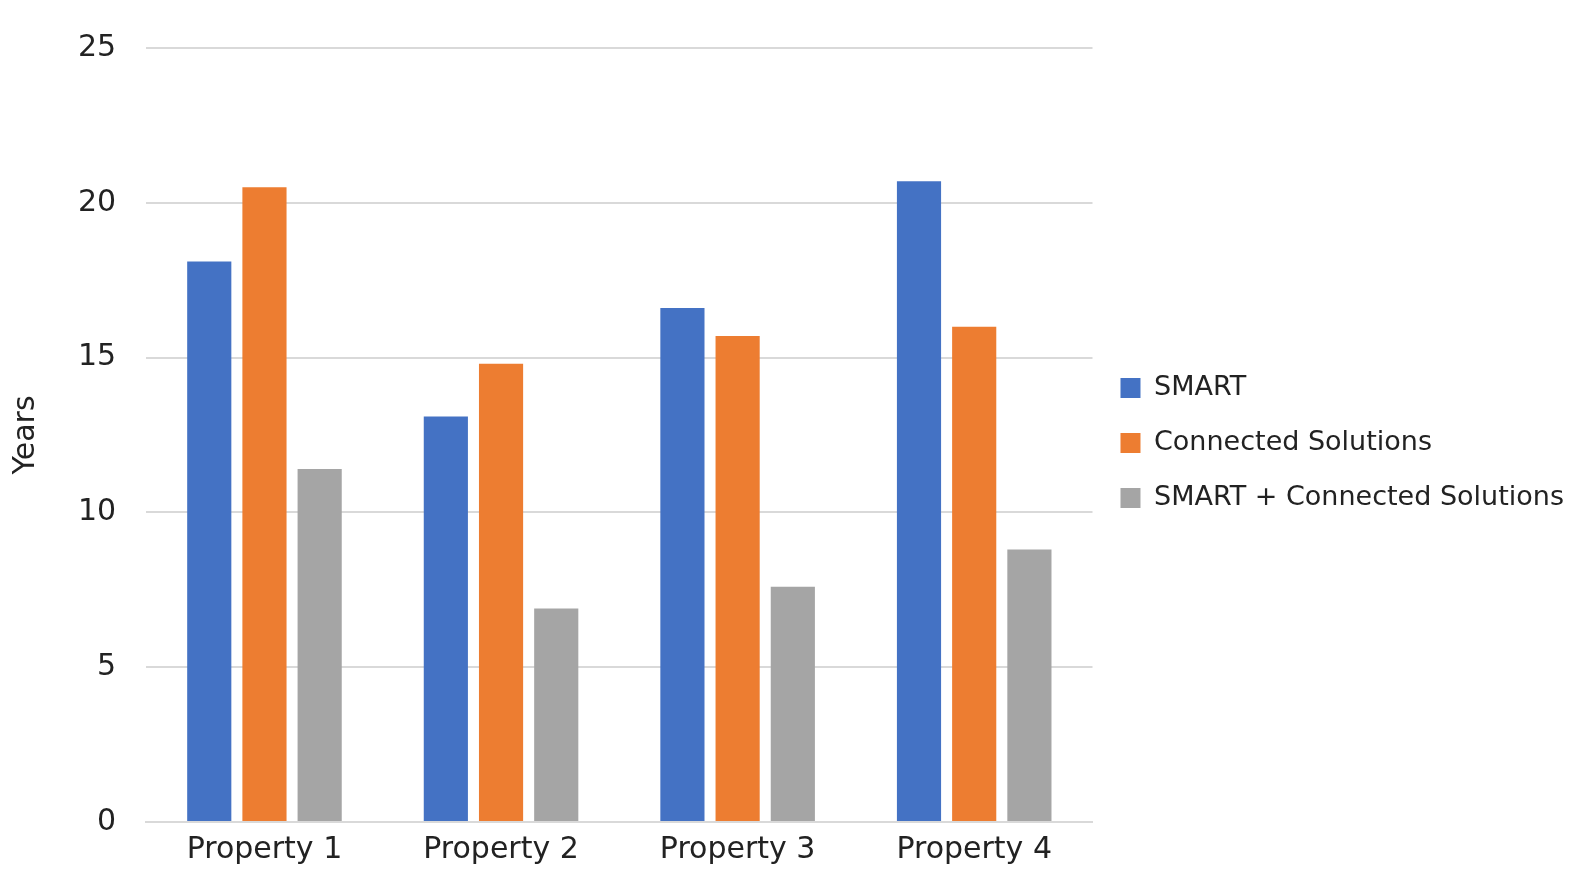  Describe the element at coordinates (97, 510) in the screenshot. I see `y-tick-label: 10` at that location.